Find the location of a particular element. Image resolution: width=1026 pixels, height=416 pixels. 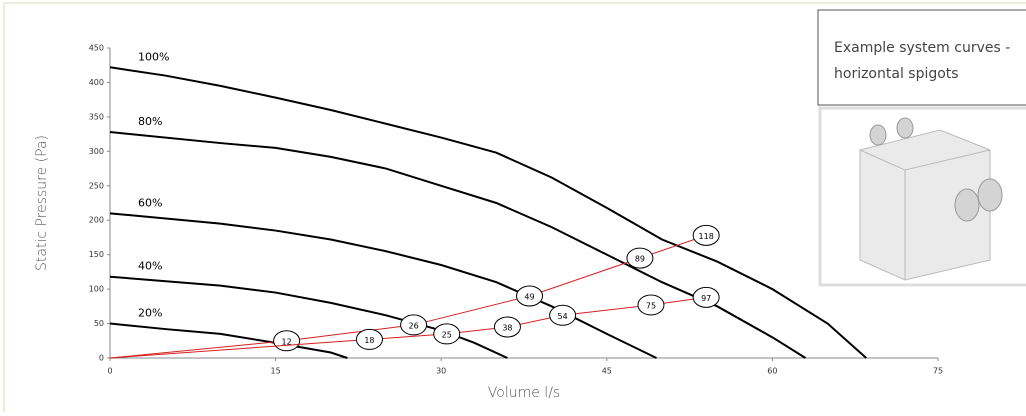

curve-label: 20% is located at coordinates (150, 313).